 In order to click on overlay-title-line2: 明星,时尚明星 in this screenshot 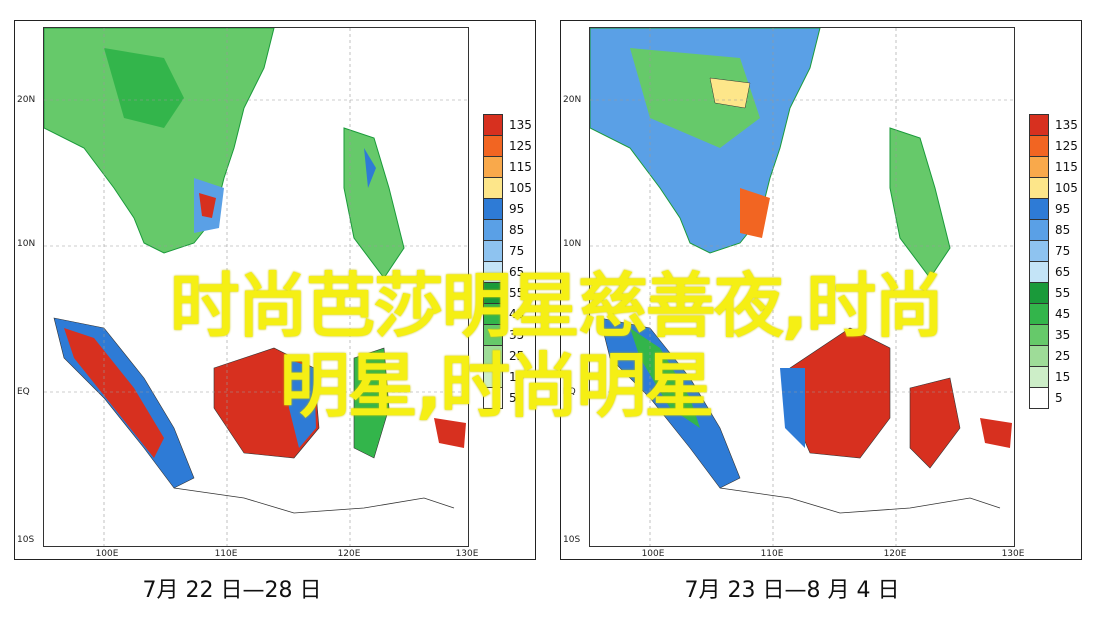, I will do `click(497, 386)`.